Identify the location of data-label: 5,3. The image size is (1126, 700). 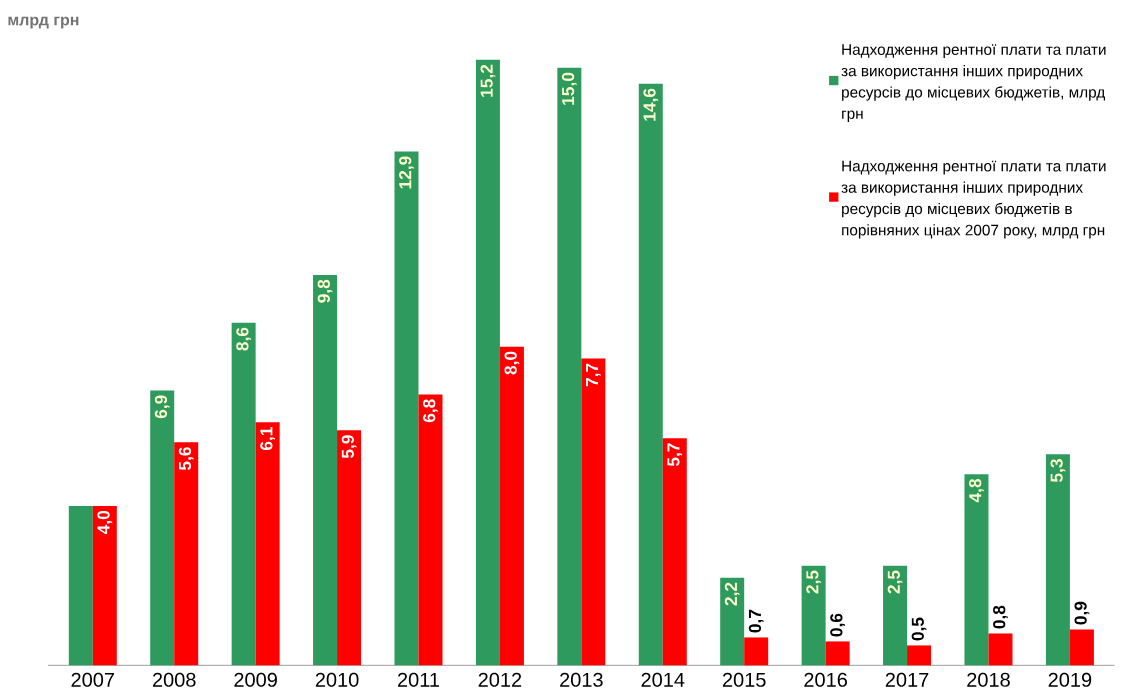
(1058, 471).